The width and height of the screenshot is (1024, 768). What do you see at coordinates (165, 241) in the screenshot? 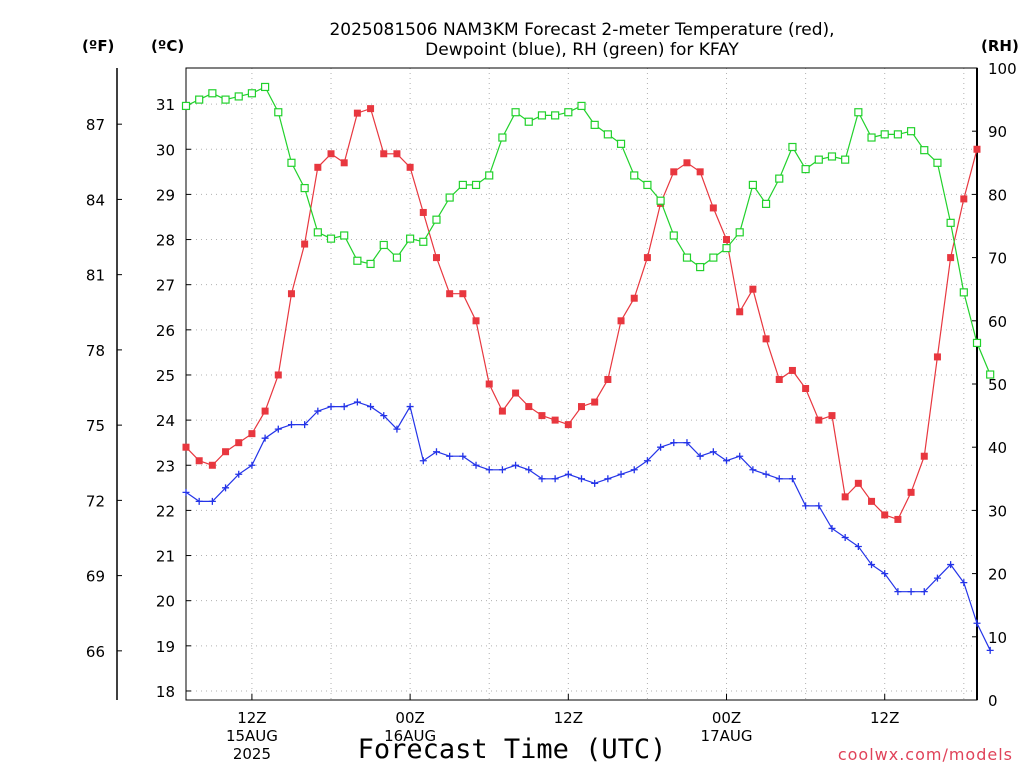
I see `celsius-tick-label: 28` at bounding box center [165, 241].